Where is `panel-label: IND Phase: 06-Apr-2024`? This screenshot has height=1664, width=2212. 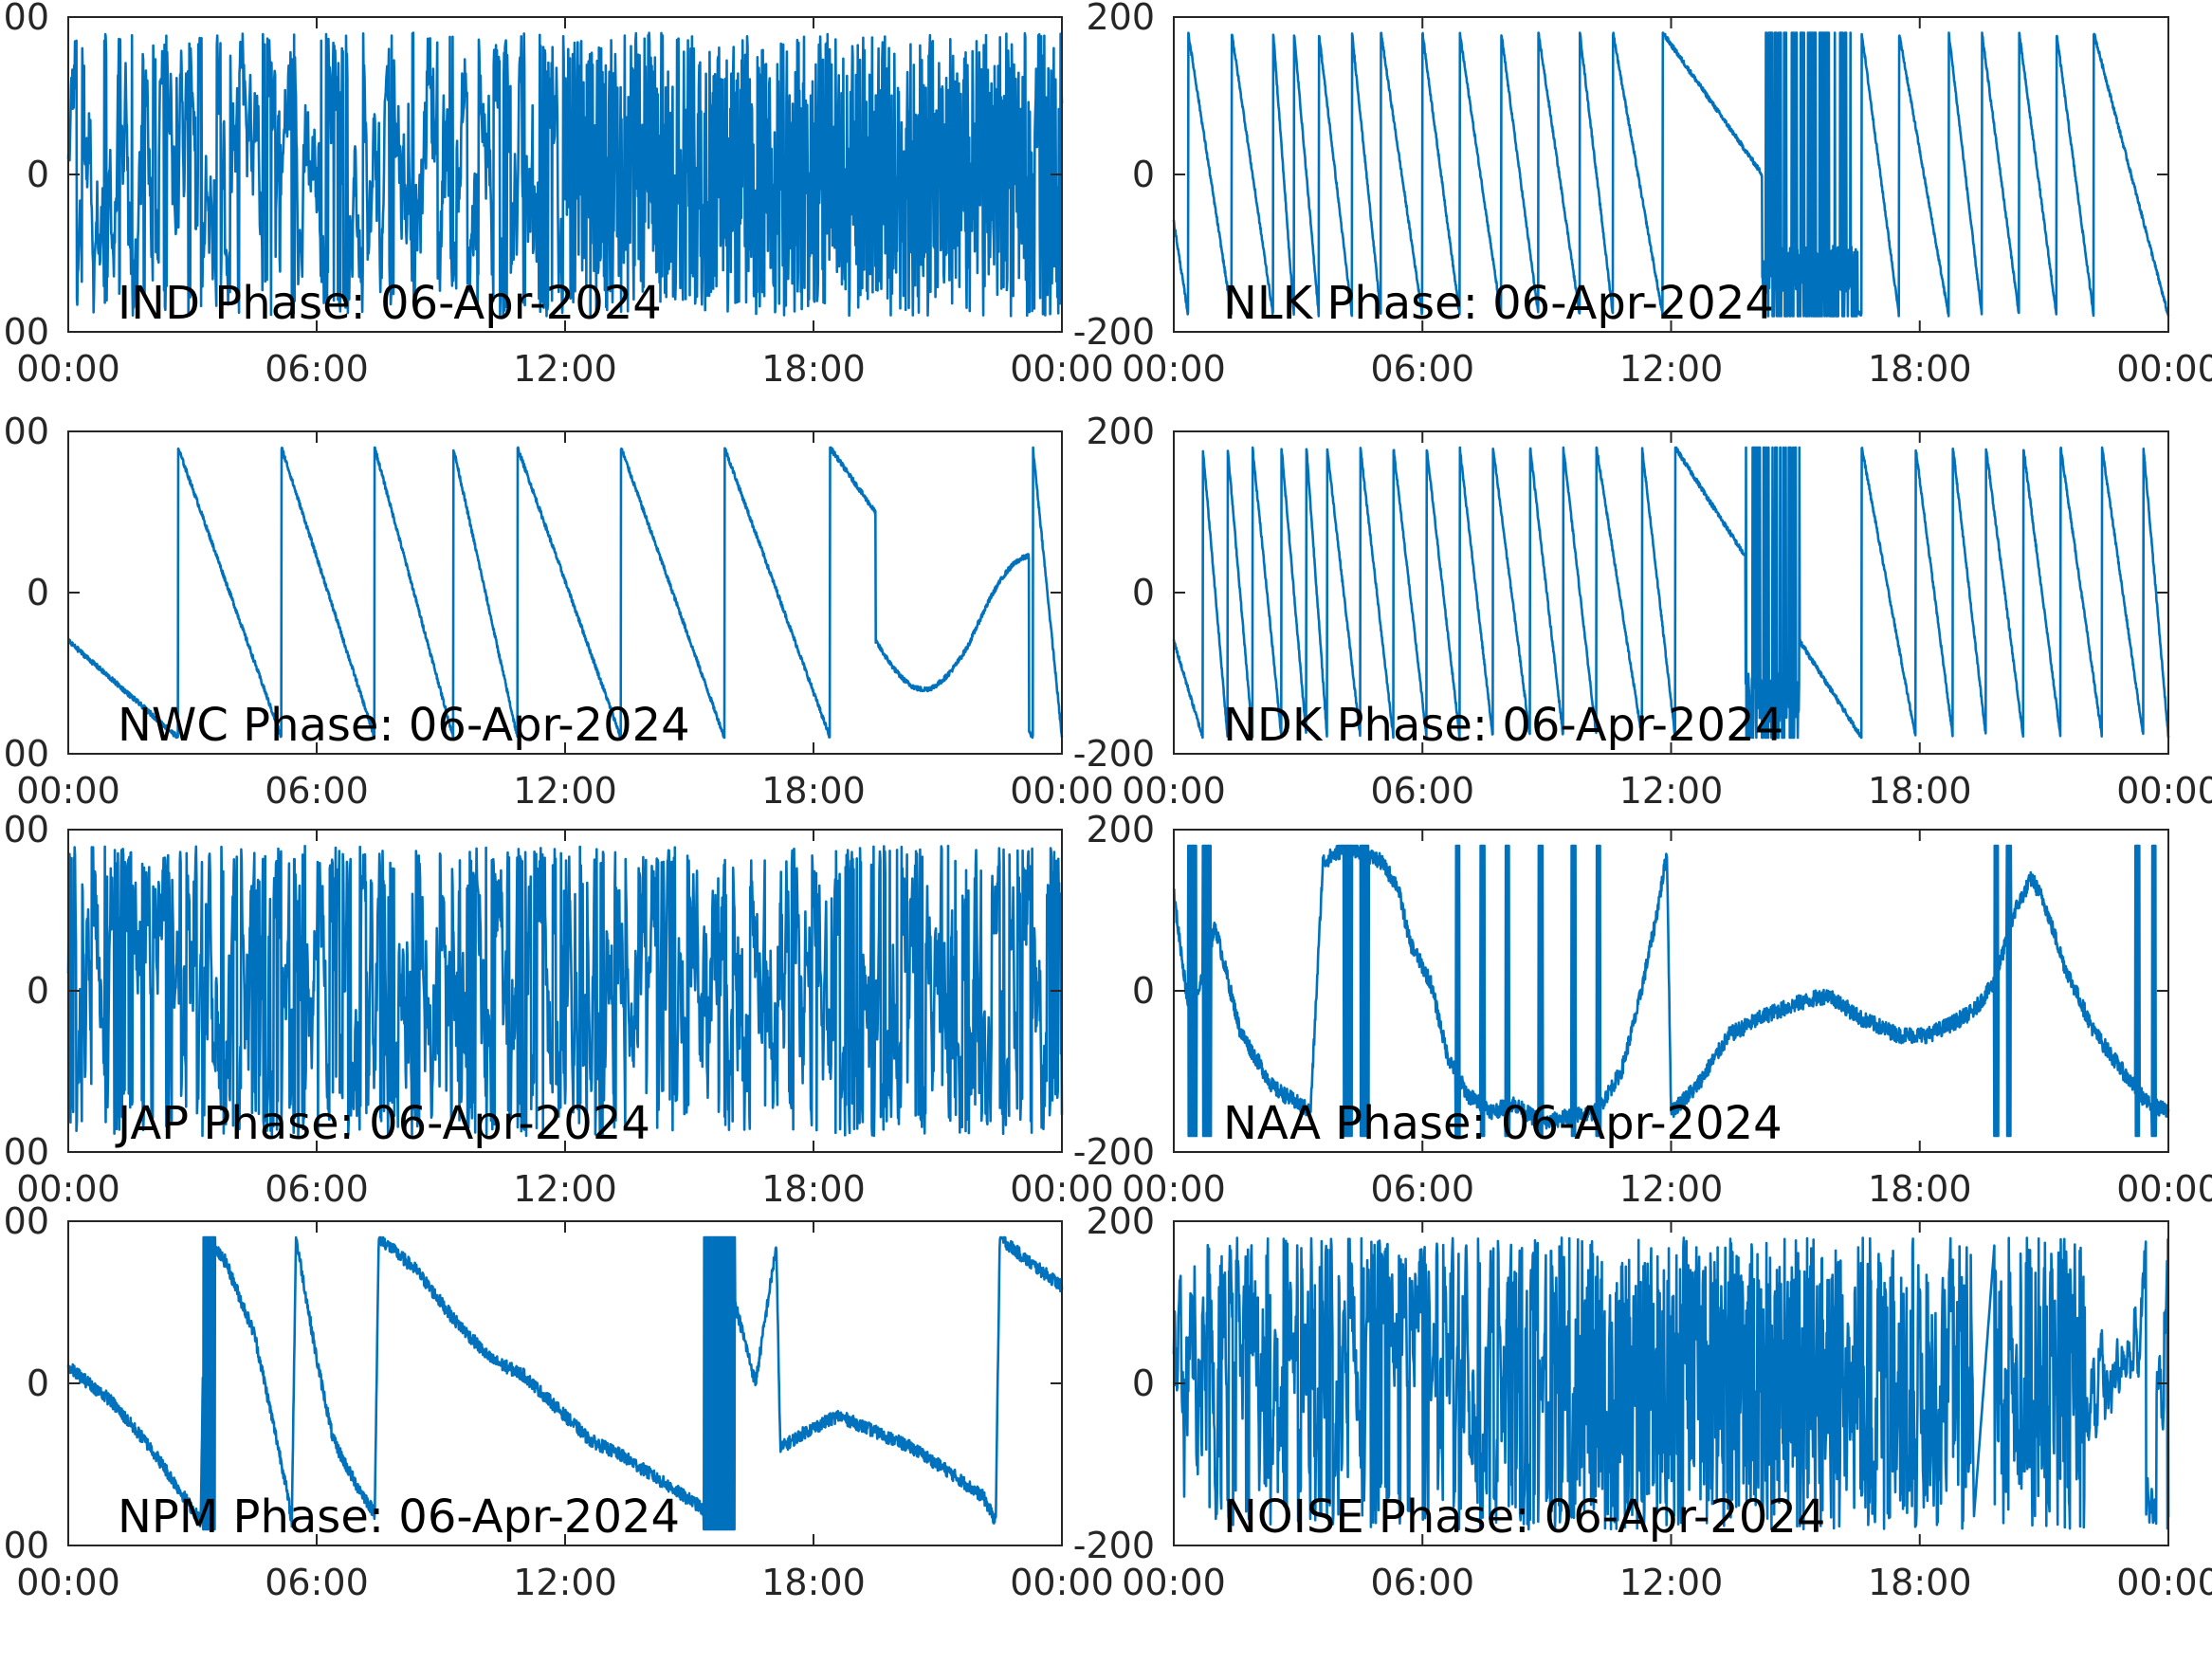
panel-label: IND Phase: 06-Apr-2024 is located at coordinates (390, 303).